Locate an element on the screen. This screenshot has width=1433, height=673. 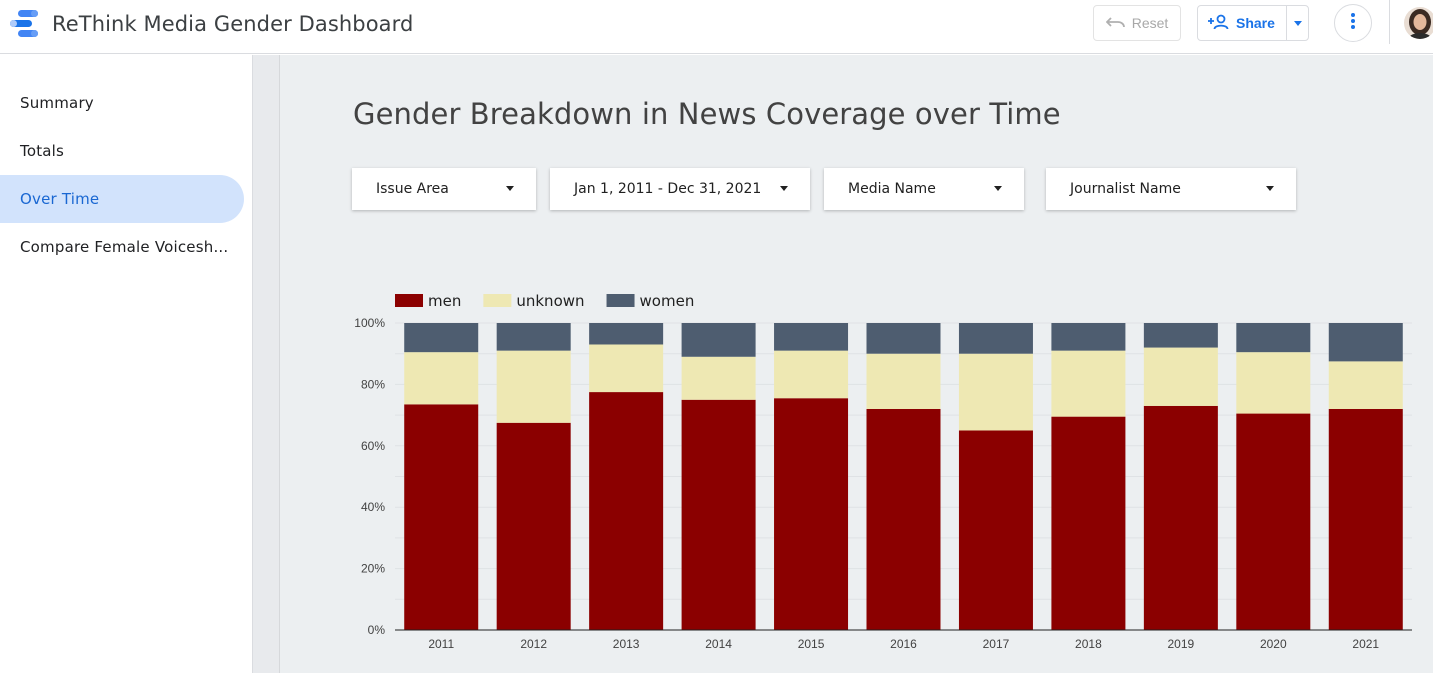
share-button: Share is located at coordinates (1253, 23).